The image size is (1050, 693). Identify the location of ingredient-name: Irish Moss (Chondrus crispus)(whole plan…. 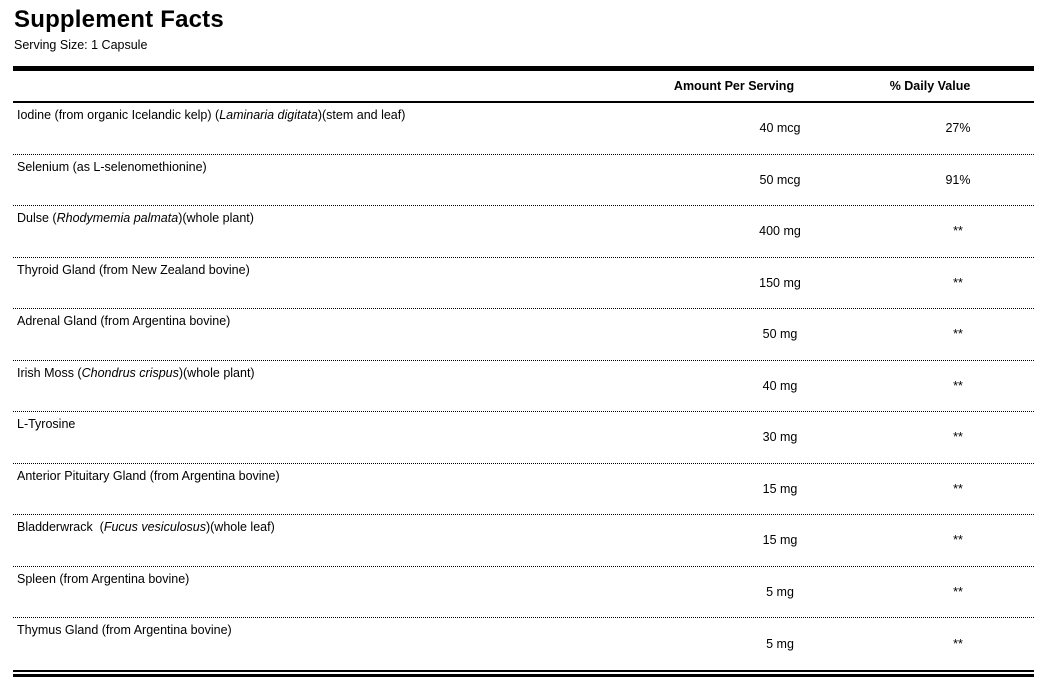
(136, 372).